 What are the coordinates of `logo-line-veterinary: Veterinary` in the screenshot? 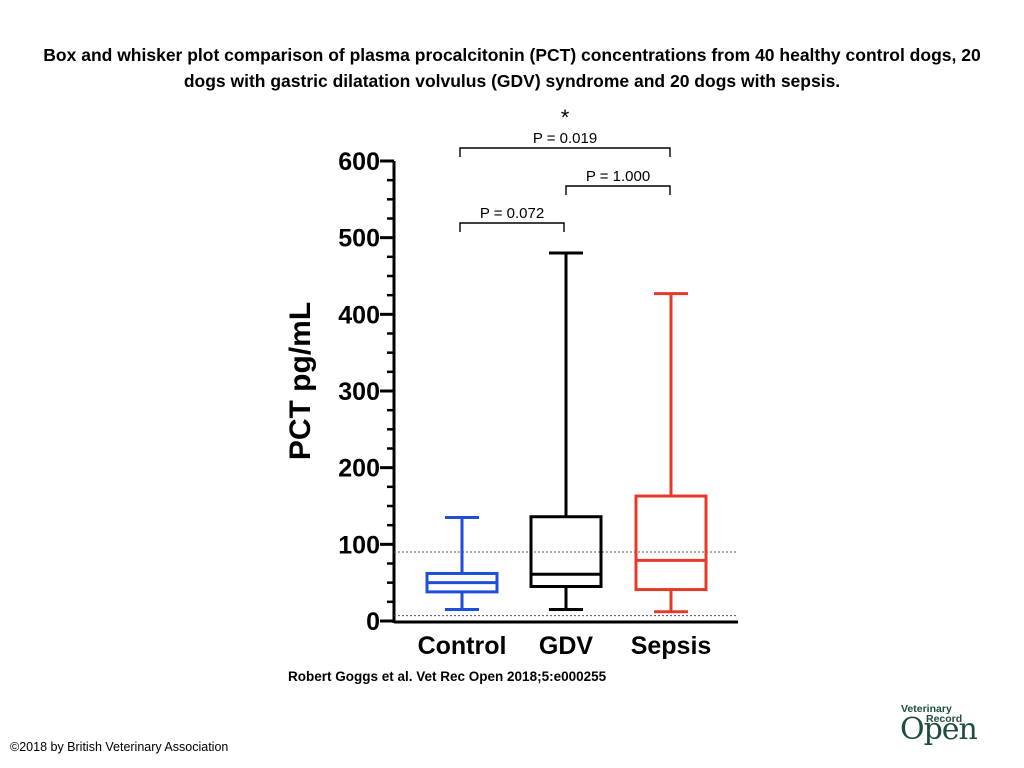 It's located at (926, 709).